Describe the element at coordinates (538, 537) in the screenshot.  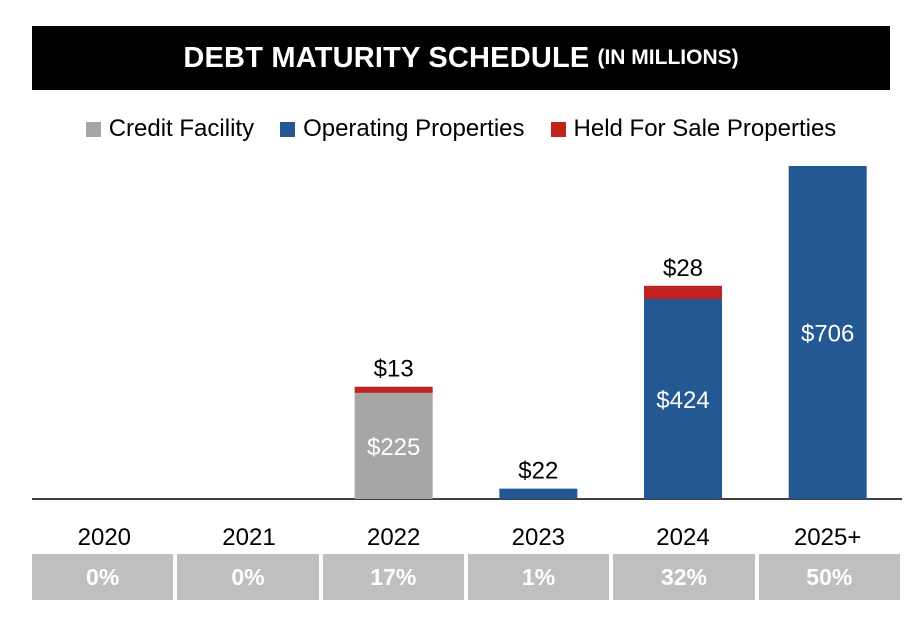
I see `x-tick-label: 2023` at that location.